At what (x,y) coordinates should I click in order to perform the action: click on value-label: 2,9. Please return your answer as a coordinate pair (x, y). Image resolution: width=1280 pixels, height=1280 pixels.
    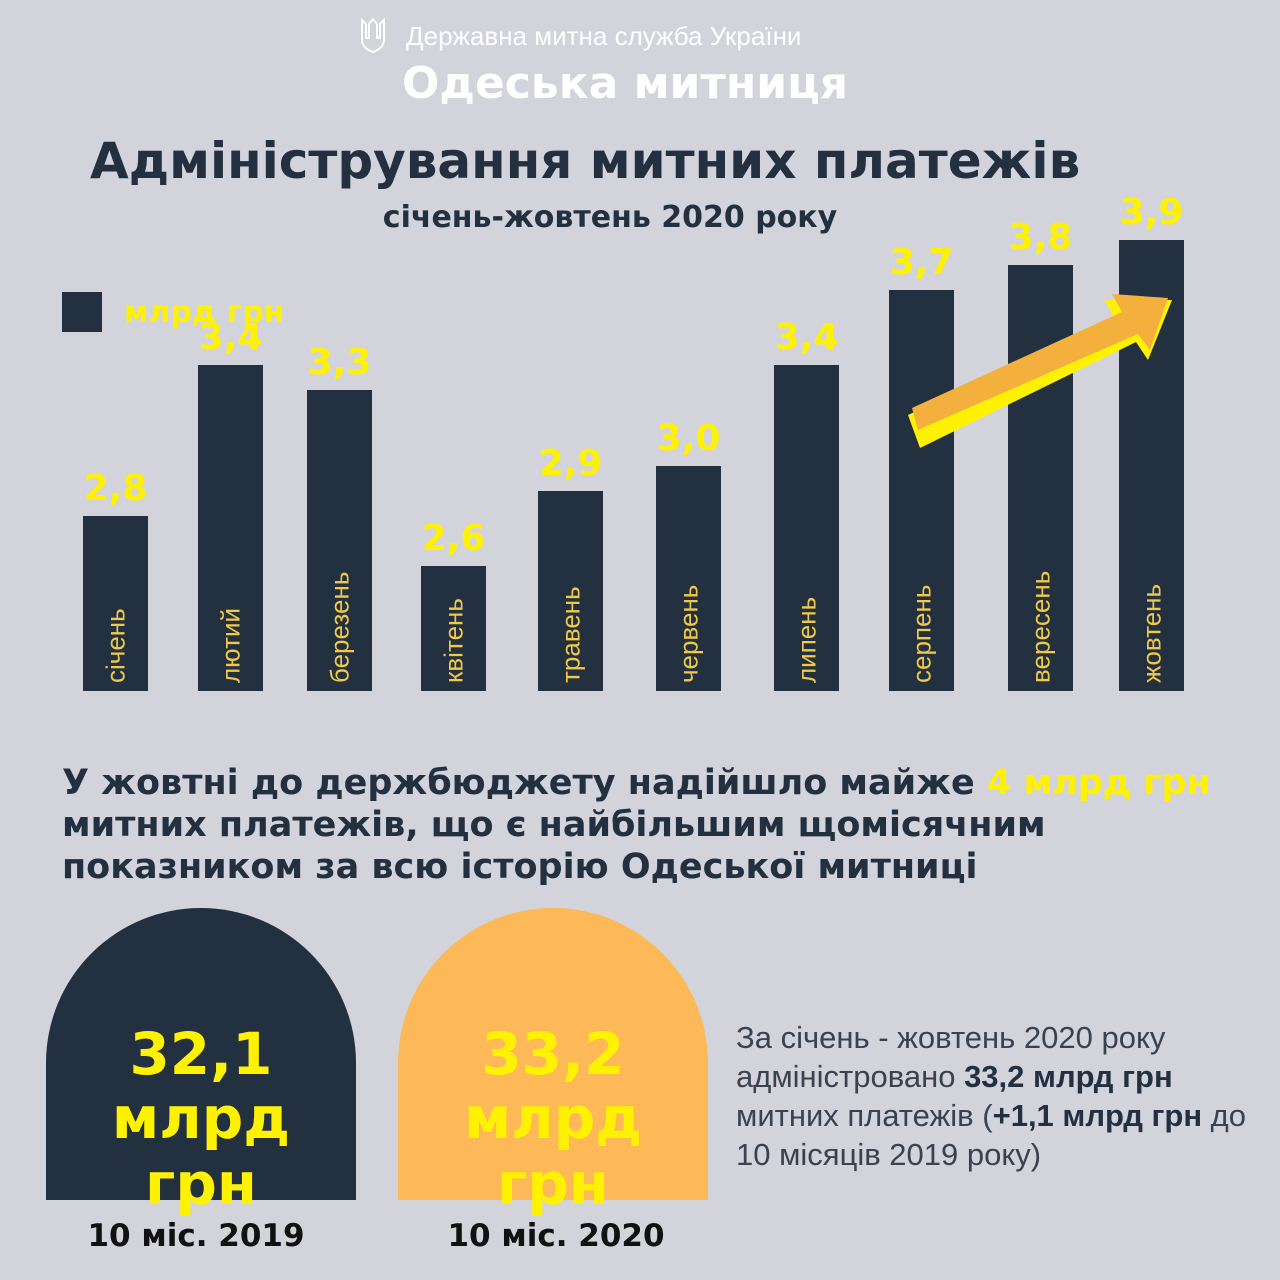
    Looking at the image, I should click on (570, 463).